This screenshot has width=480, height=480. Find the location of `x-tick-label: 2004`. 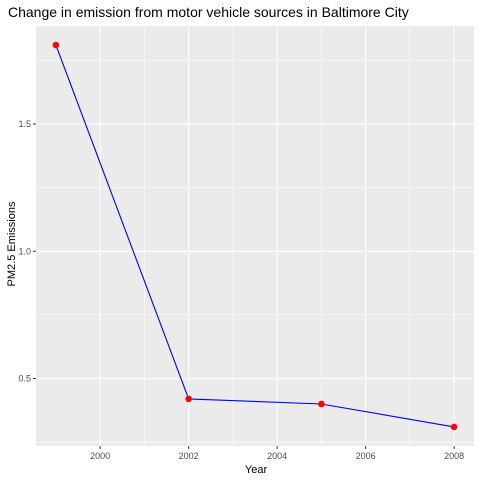

x-tick-label: 2004 is located at coordinates (277, 456).